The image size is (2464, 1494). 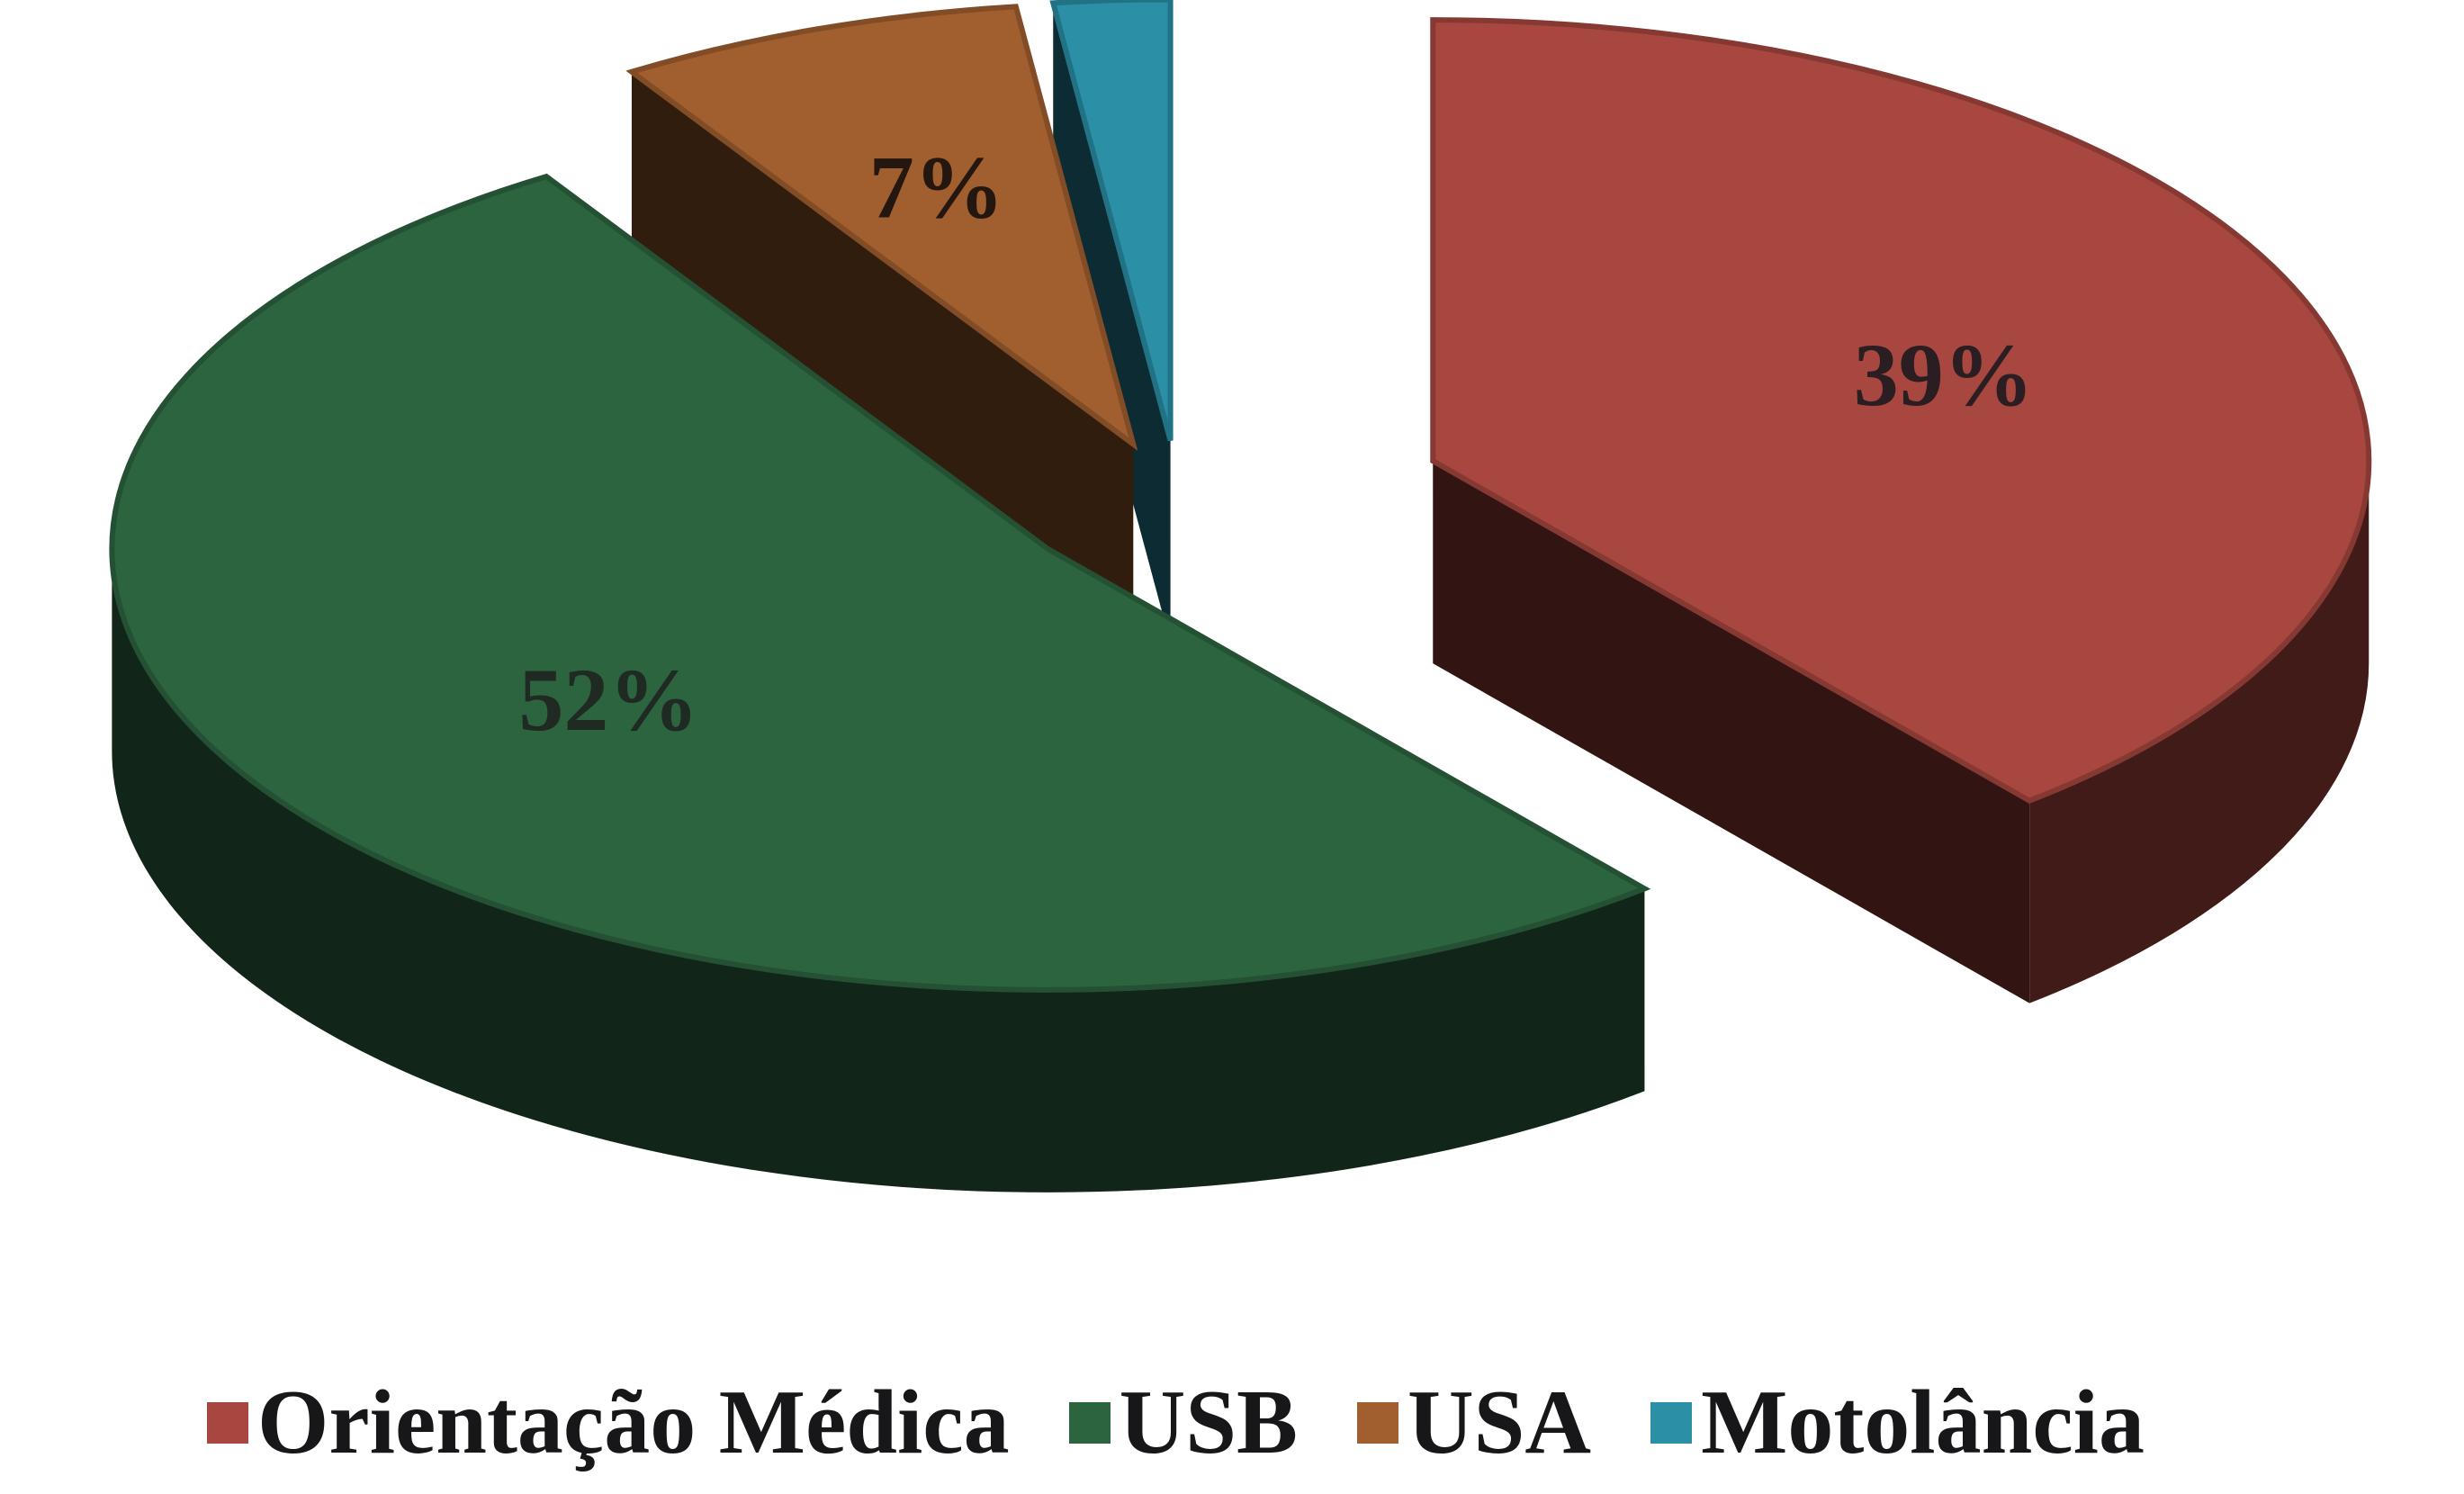 I want to click on legend-item-usa: USA, so click(x=1474, y=1423).